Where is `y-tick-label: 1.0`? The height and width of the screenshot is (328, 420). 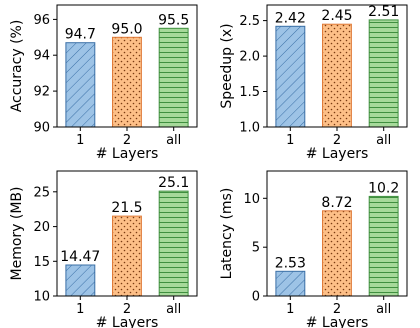 y-tick-label: 1.0 is located at coordinates (249, 128).